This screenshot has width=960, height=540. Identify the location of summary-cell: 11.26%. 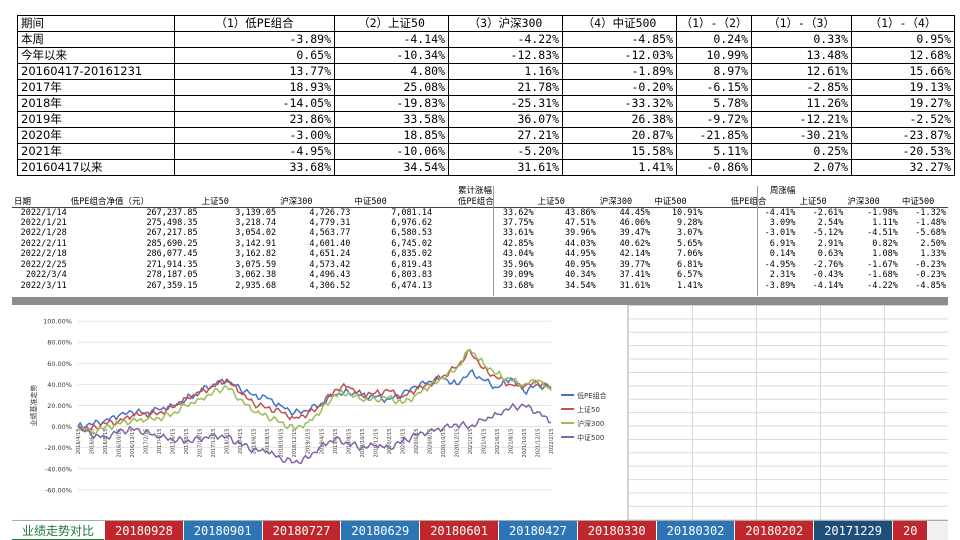
(801, 103).